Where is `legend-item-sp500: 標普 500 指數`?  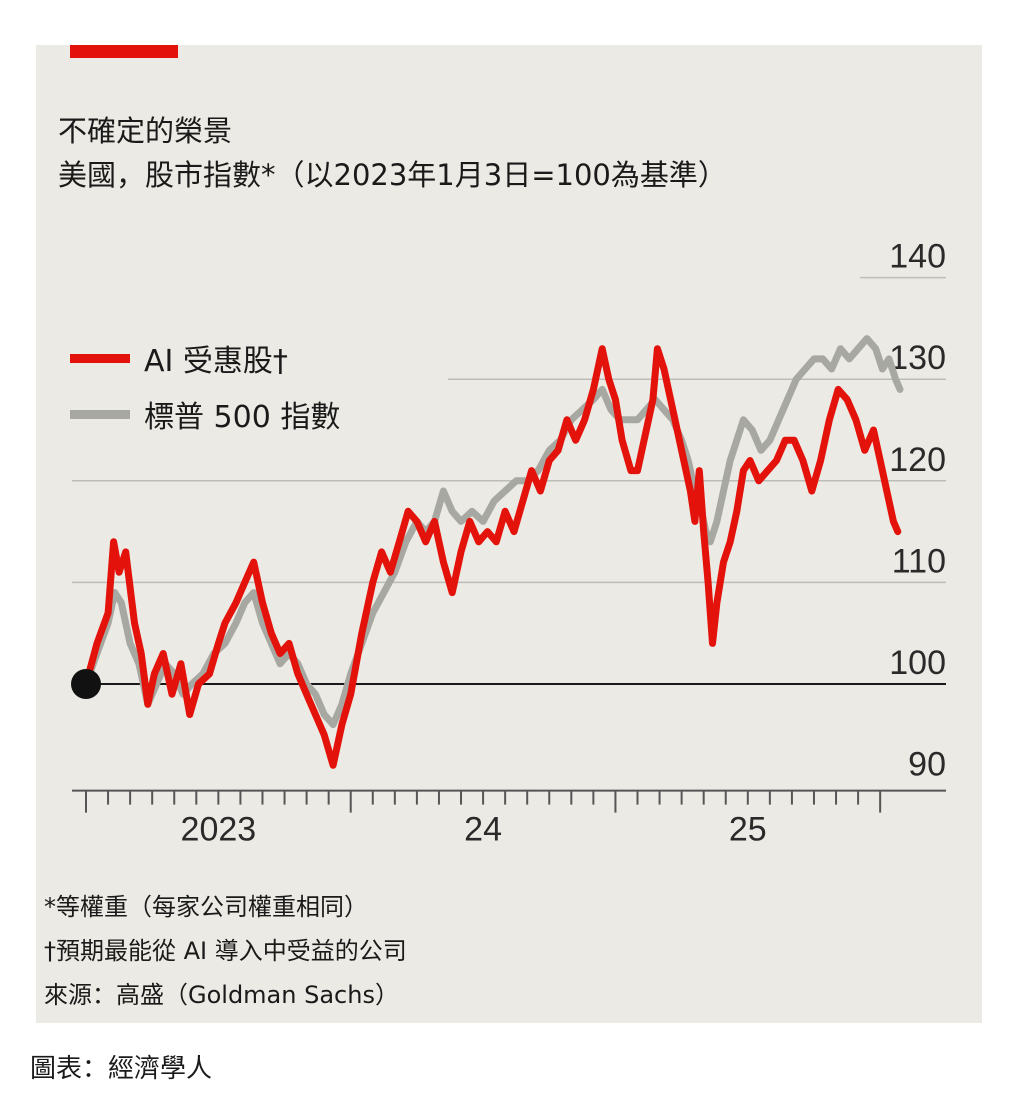
legend-item-sp500: 標普 500 指數 is located at coordinates (205, 414).